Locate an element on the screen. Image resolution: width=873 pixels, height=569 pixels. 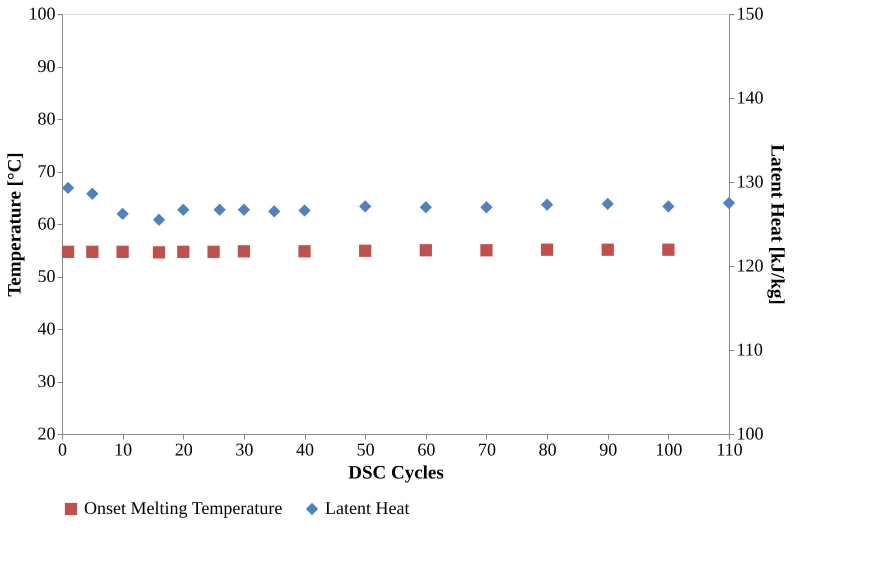
x-tick-label: 20 is located at coordinates (183, 450).